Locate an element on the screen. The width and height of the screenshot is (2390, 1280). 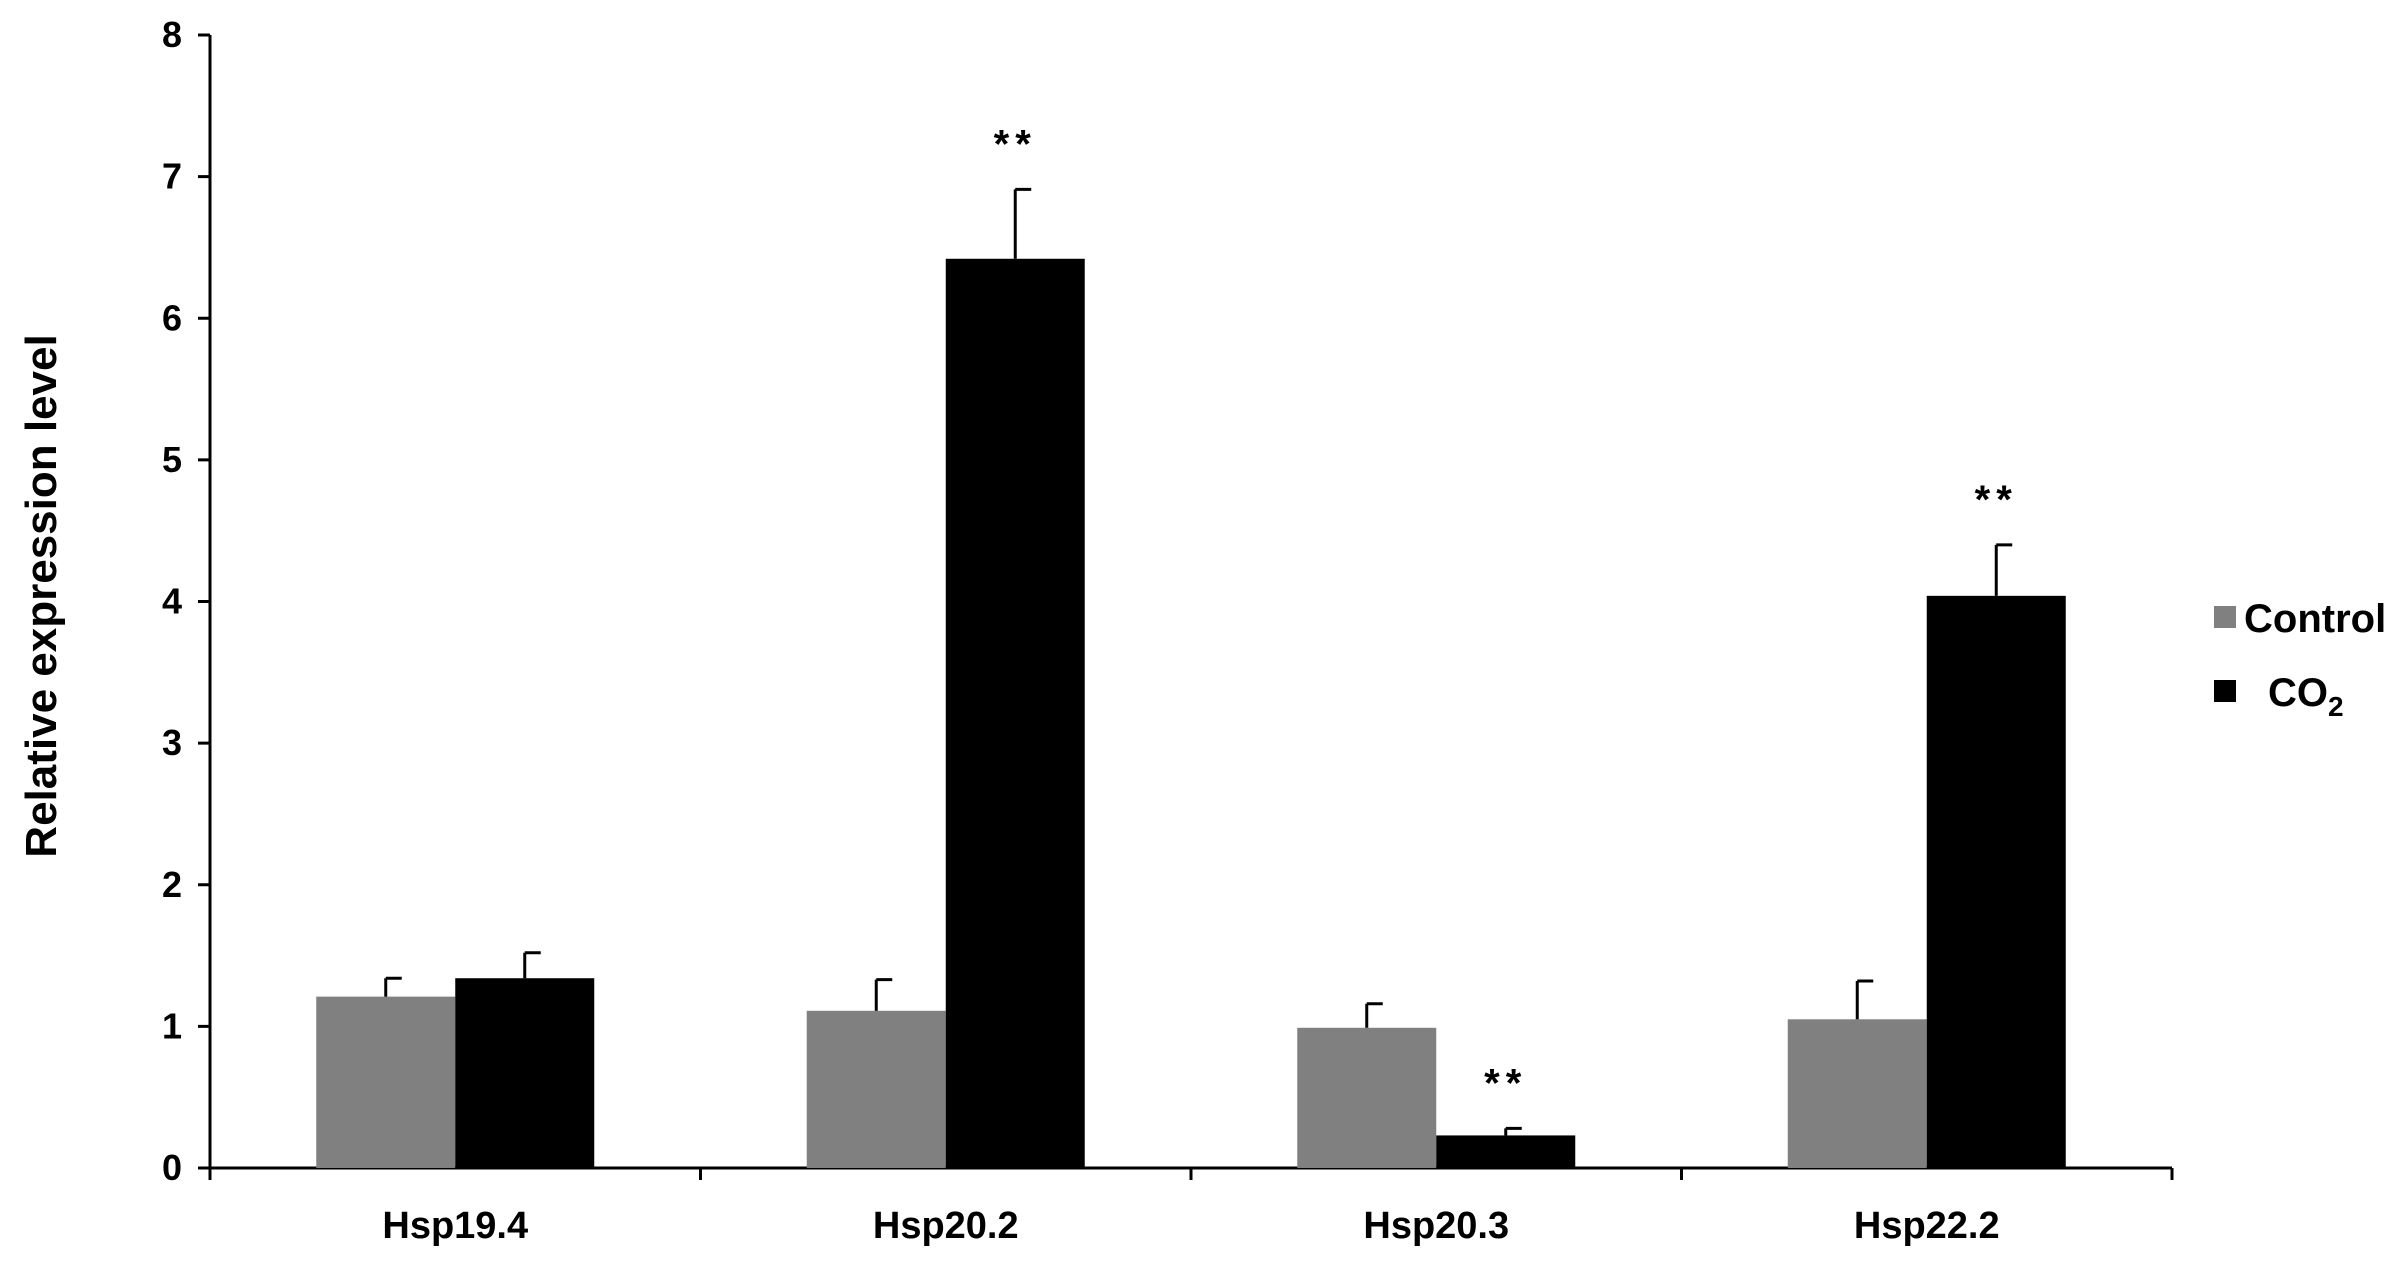
legend-swatch-control is located at coordinates (2225, 617).